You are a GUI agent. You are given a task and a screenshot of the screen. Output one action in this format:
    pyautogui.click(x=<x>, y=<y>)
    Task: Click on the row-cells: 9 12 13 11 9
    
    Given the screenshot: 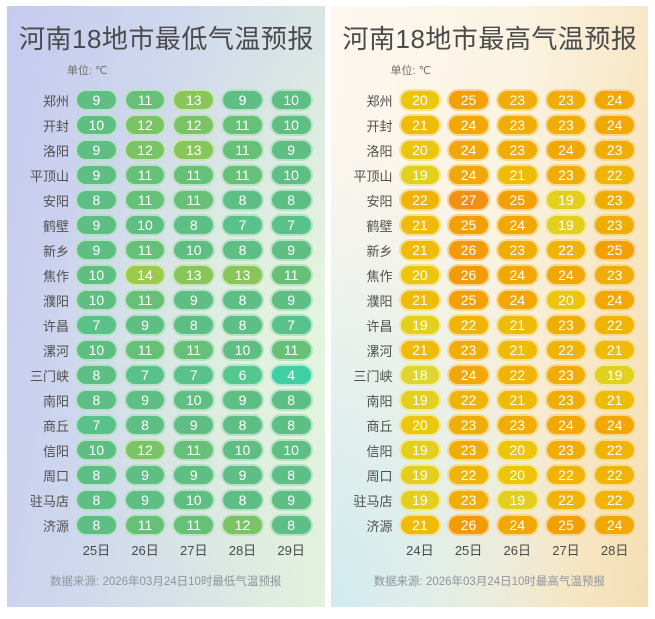 What is the action you would take?
    pyautogui.click(x=194, y=150)
    